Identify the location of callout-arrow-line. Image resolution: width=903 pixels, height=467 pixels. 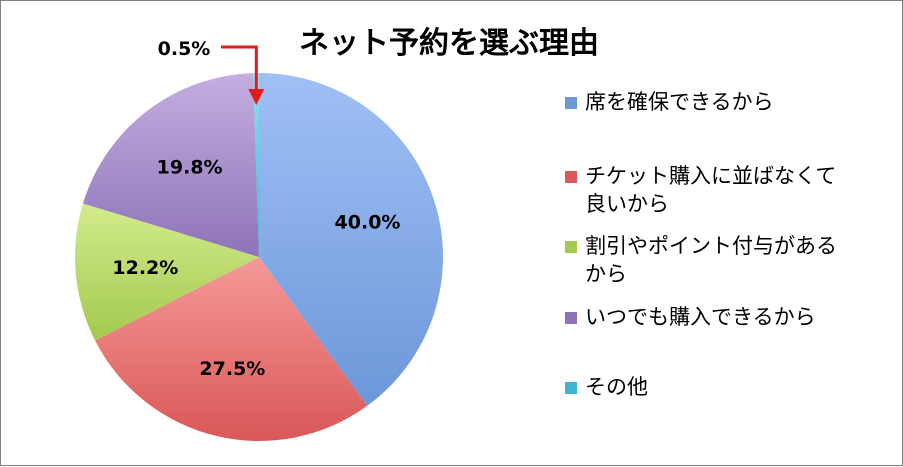
(239, 68).